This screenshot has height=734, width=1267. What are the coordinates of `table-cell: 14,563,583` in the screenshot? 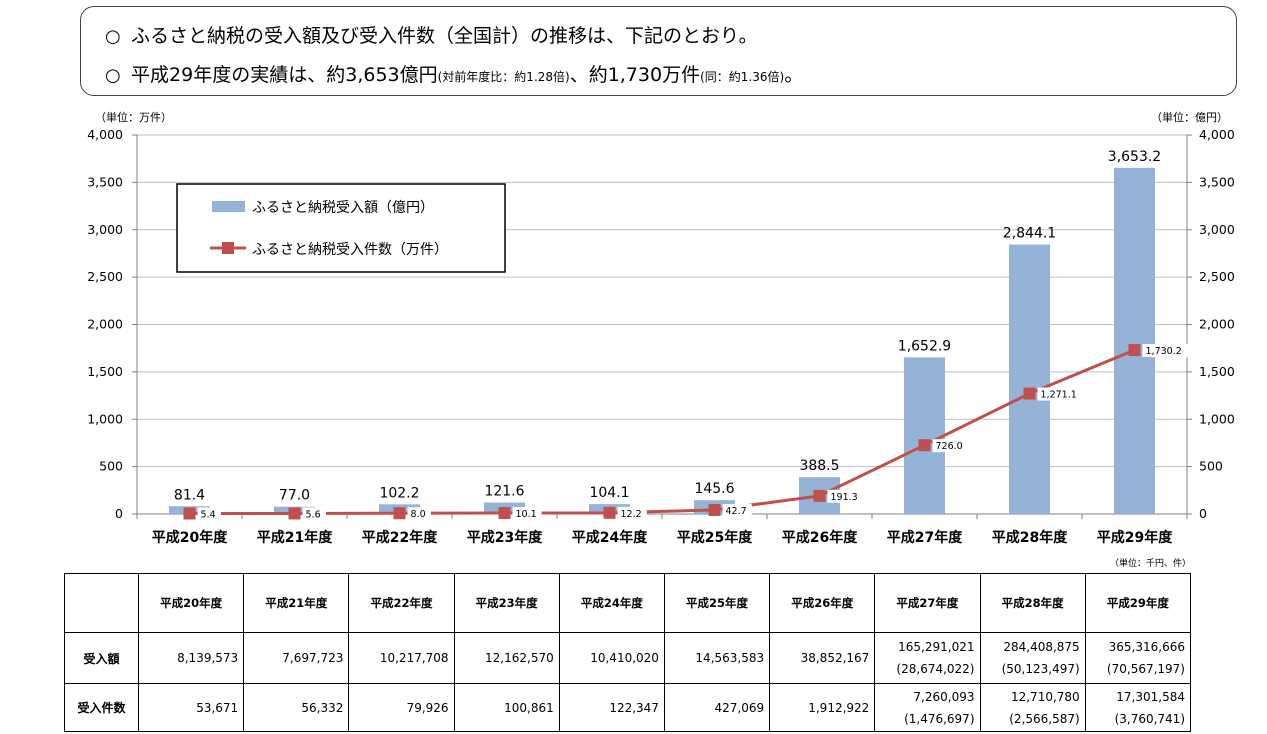 It's located at (717, 658).